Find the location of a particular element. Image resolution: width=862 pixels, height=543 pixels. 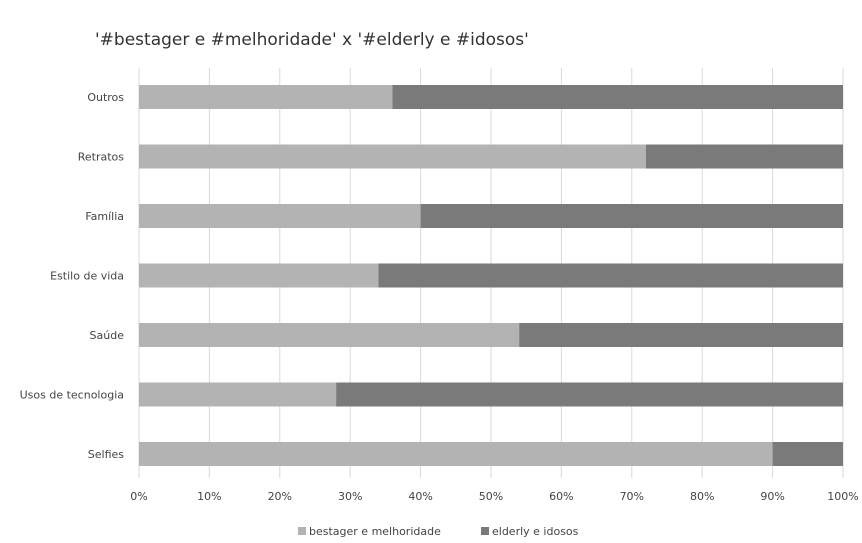

x-tick-label: 40% is located at coordinates (420, 496).